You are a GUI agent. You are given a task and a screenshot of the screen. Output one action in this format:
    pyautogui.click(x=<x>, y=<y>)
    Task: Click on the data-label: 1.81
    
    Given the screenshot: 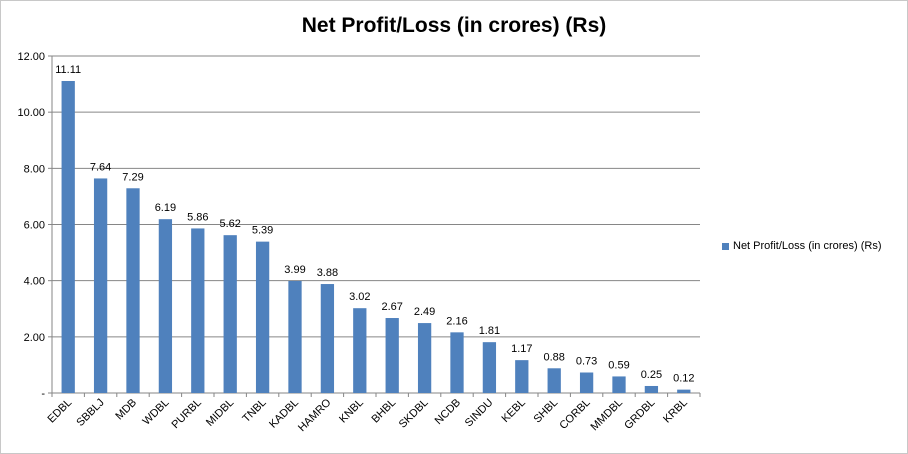 What is the action you would take?
    pyautogui.click(x=489, y=331)
    